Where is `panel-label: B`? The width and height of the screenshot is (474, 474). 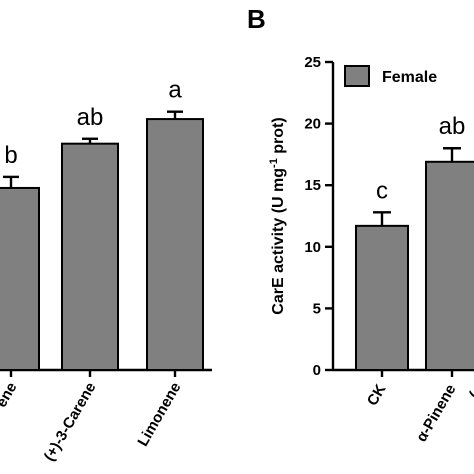 panel-label: B is located at coordinates (256, 19).